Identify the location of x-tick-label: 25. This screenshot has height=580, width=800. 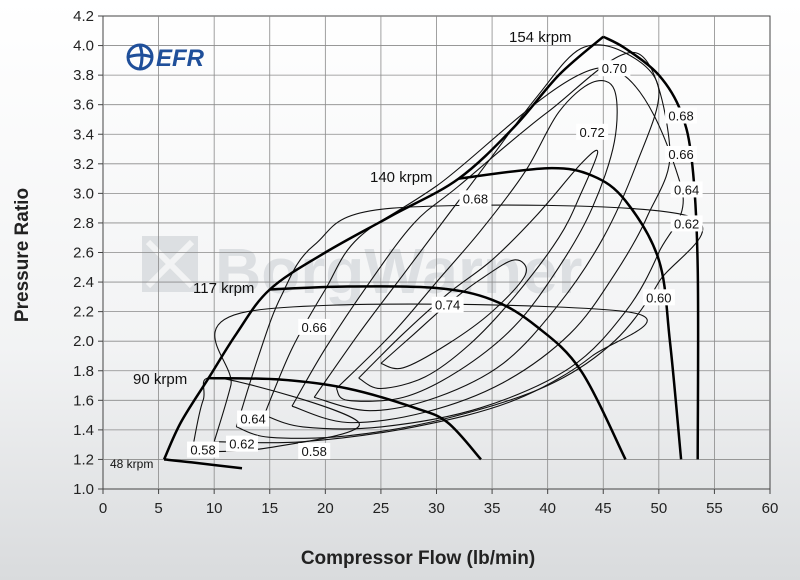
(381, 508).